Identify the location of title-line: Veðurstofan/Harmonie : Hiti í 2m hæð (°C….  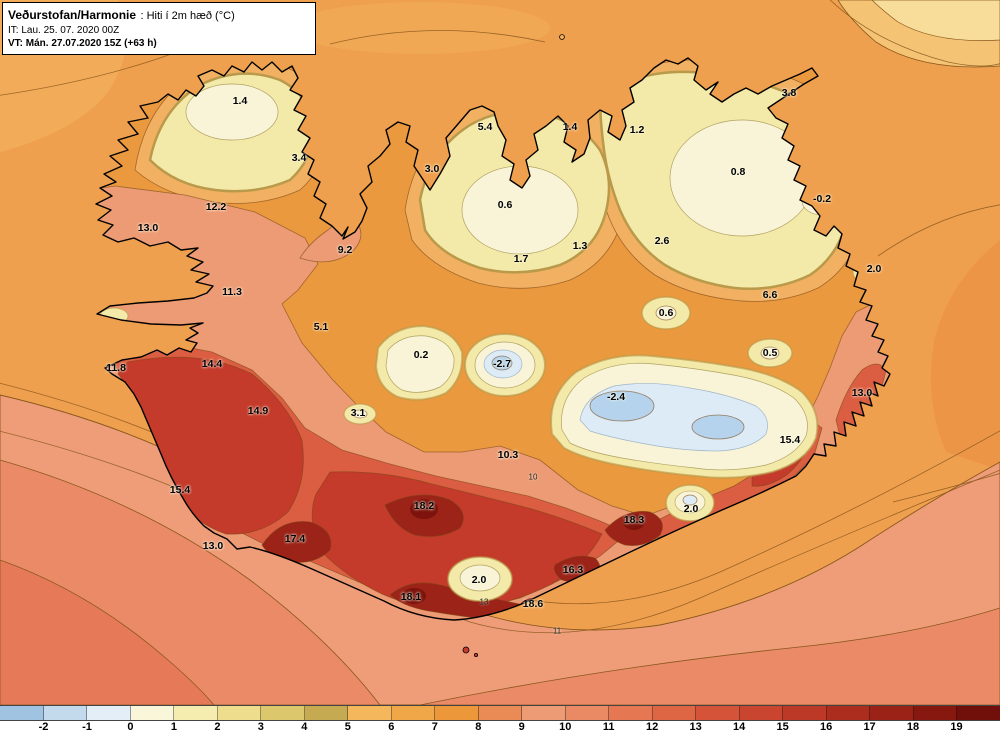
(158, 15).